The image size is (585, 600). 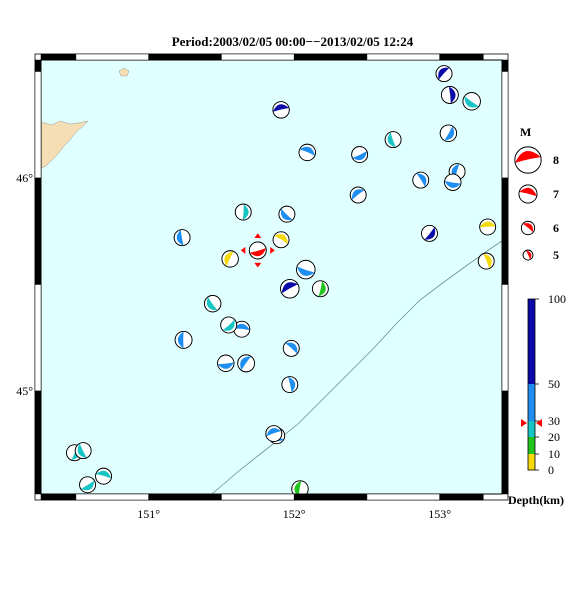 I want to click on lat-tick-label: 45°, so click(x=24, y=391).